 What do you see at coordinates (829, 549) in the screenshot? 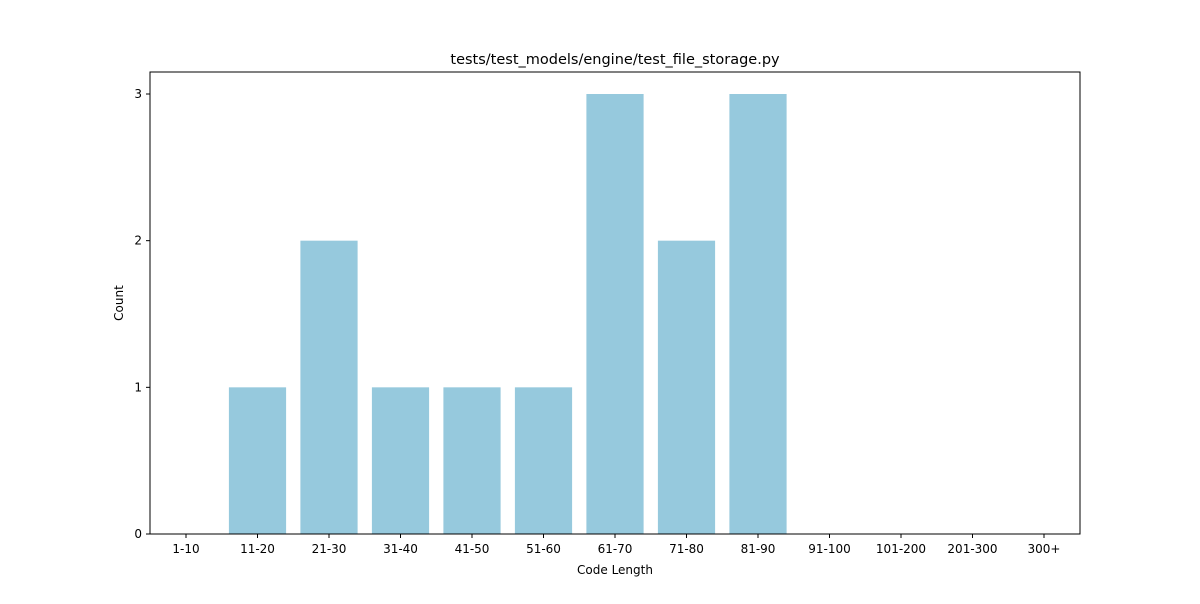
I see `x-tick-label: 91-100` at bounding box center [829, 549].